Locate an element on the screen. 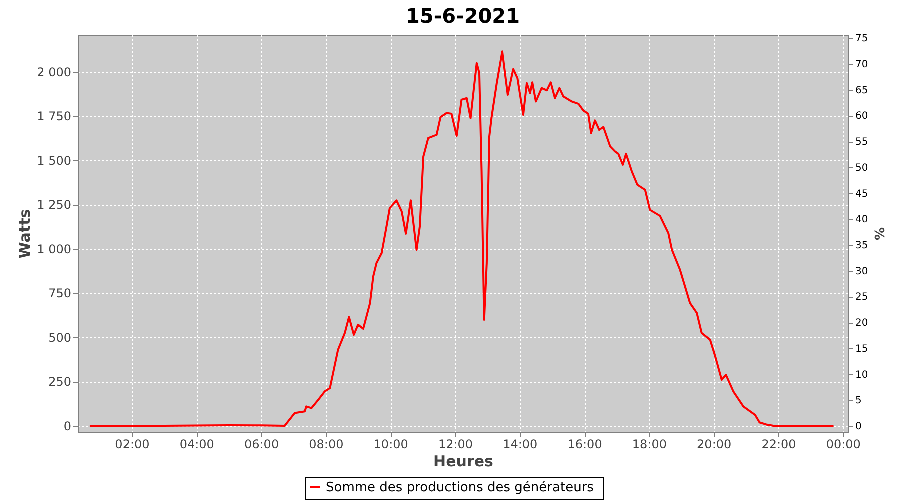 This screenshot has width=900, height=500. y2-tick-label: 55 is located at coordinates (862, 142).